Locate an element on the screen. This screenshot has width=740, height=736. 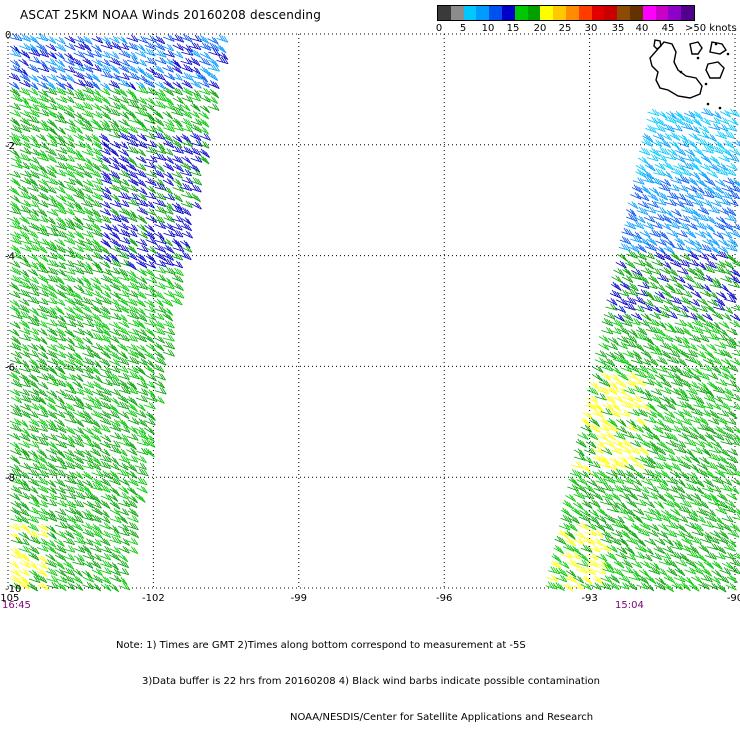
time-label-right: 15:04 is located at coordinates (629, 605).